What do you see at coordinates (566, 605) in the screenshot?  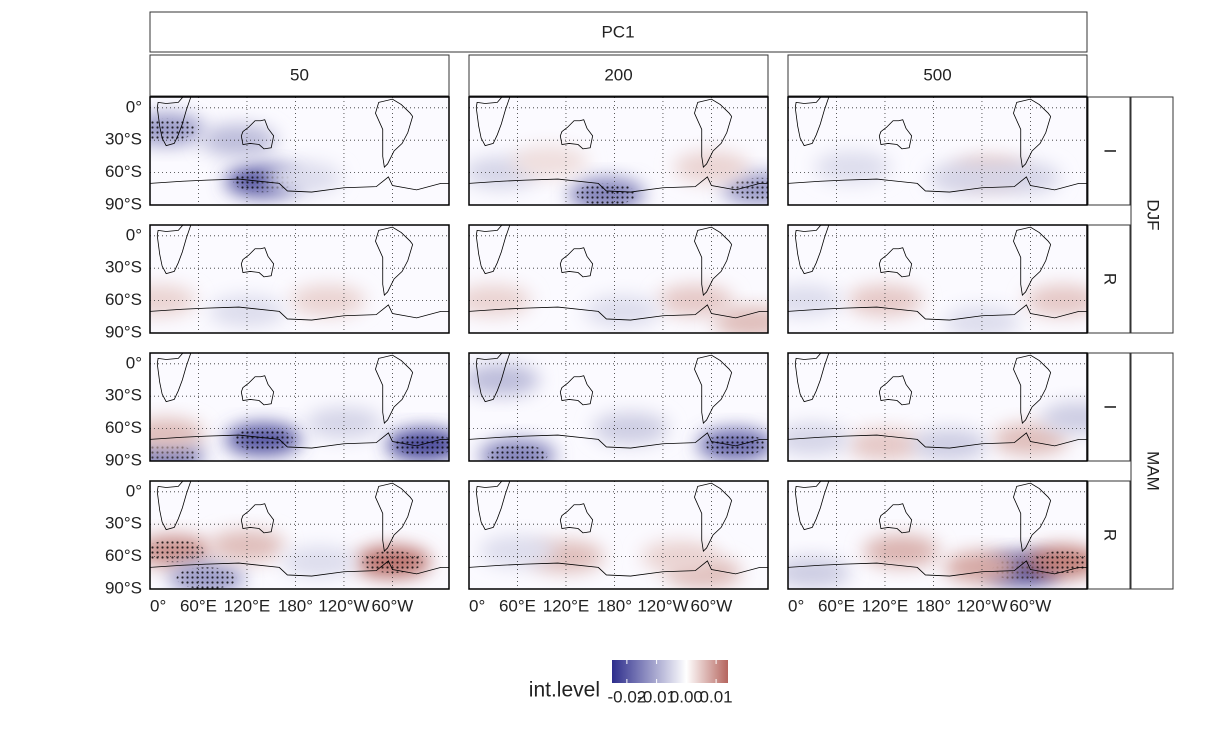 I see `x-tick-label: 120°E` at bounding box center [566, 605].